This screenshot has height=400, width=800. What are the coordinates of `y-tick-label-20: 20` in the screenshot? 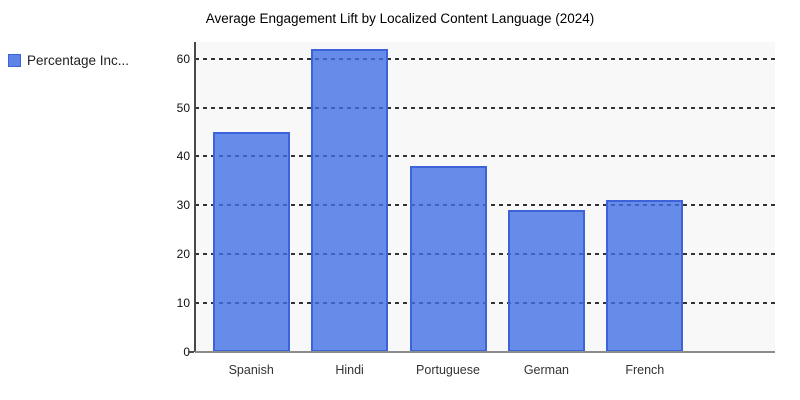 It's located at (183, 254).